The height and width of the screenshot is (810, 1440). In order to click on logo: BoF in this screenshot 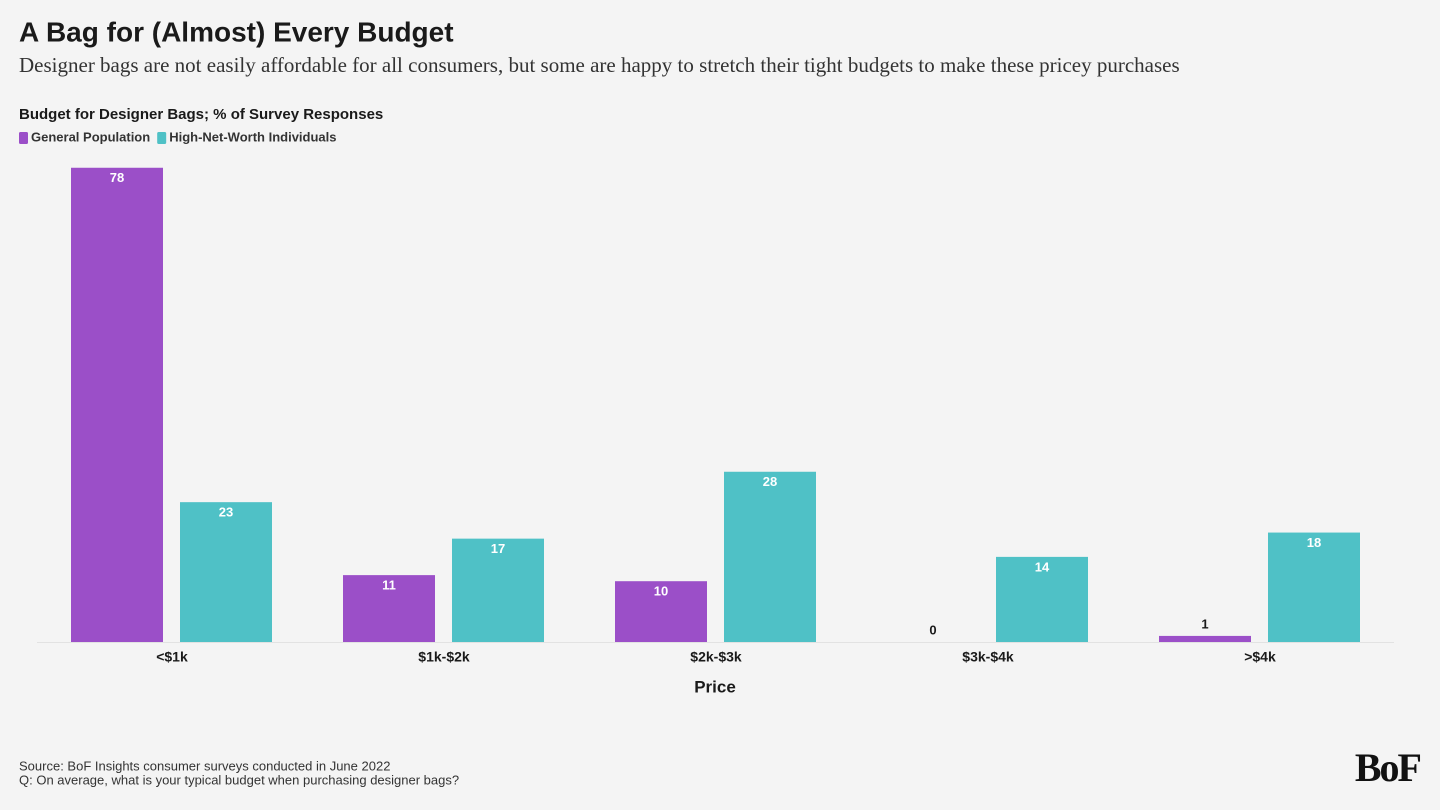, I will do `click(1388, 767)`.